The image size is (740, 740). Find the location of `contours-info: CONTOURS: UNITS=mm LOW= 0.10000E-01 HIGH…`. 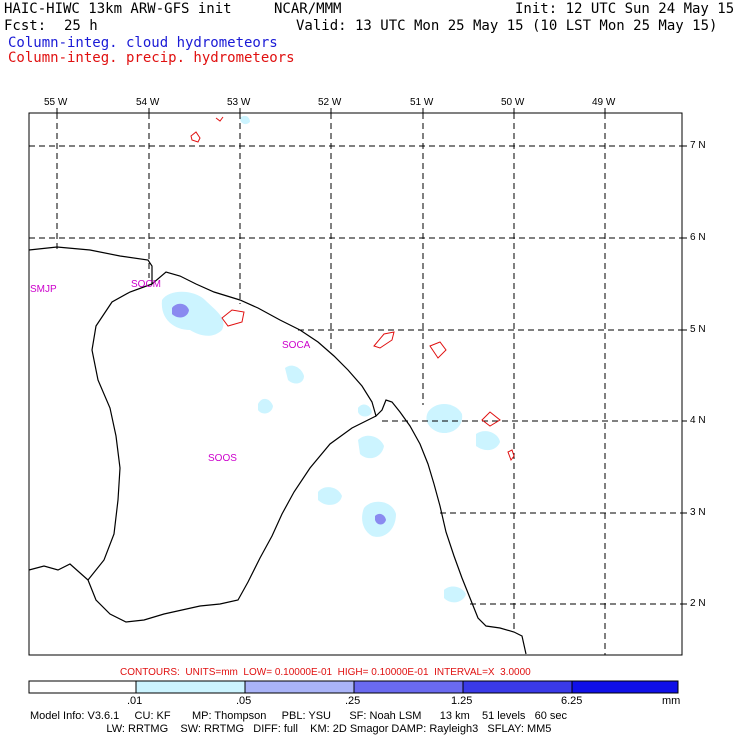

contours-info: CONTOURS: UNITS=mm LOW= 0.10000E-01 HIGH… is located at coordinates (325, 672).